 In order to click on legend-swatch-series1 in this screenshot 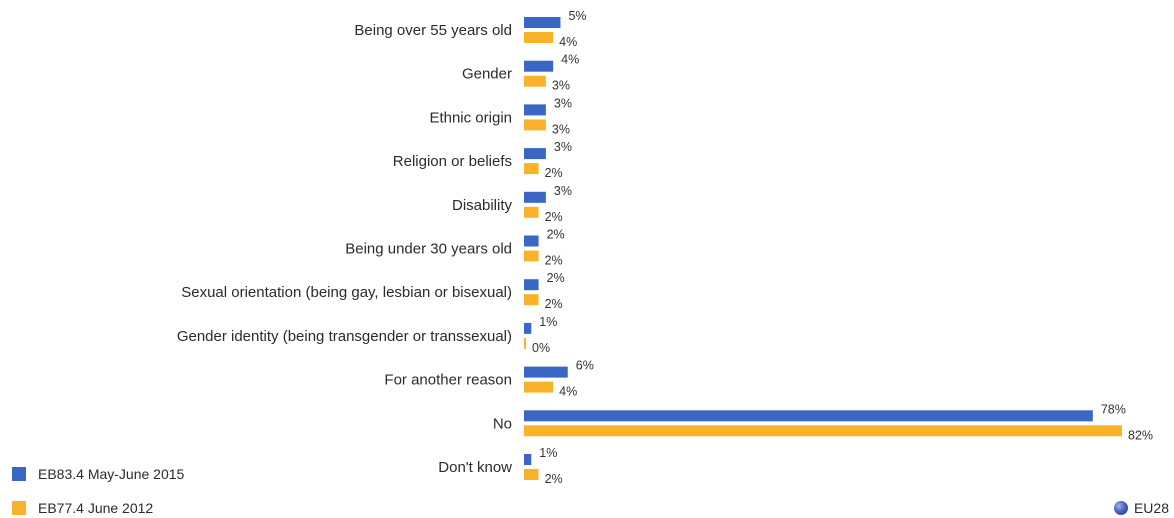, I will do `click(19, 474)`.